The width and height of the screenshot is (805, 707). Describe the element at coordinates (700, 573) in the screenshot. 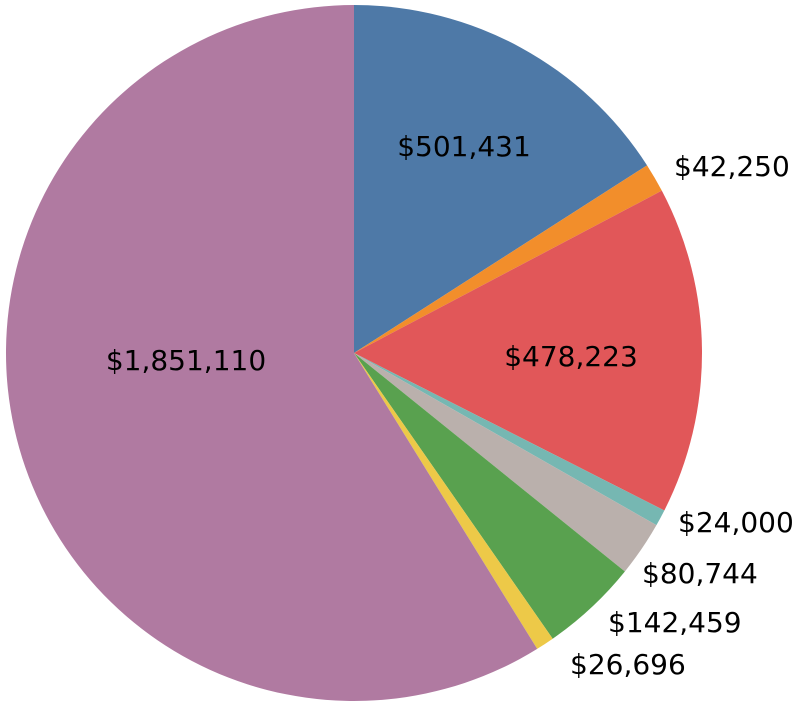

I see `pie-slice-label-5: $80,744` at that location.